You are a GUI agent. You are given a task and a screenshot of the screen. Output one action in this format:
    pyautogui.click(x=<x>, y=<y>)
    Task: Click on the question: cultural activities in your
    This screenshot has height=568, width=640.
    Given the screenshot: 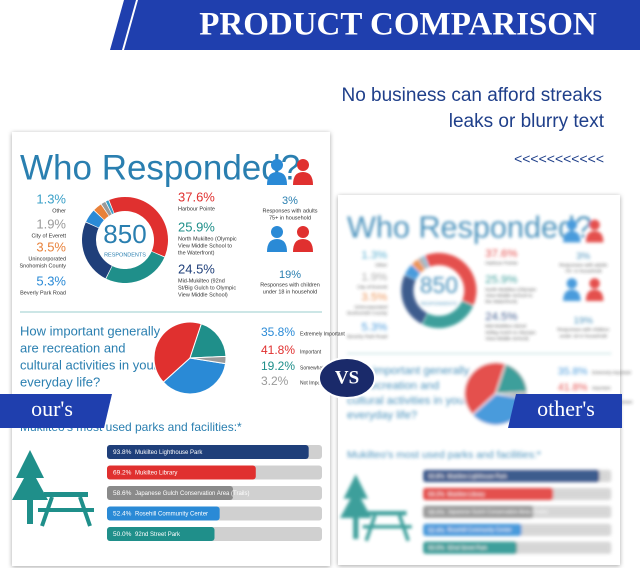 What is the action you would take?
    pyautogui.click(x=407, y=401)
    